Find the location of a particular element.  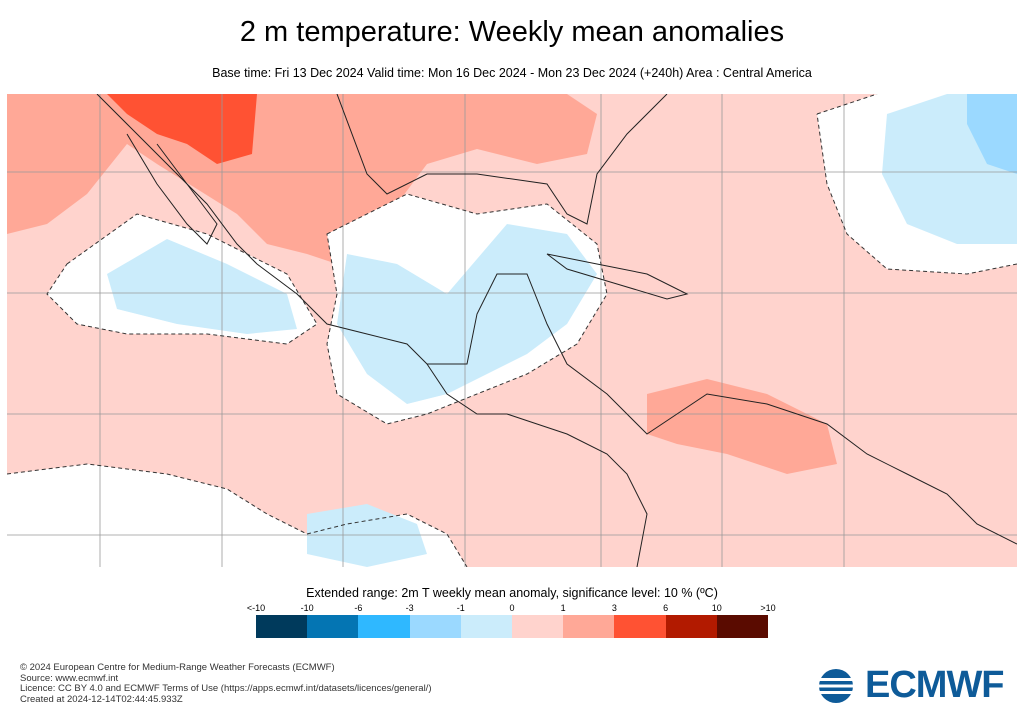

legend-tick-label: -6 is located at coordinates (358, 608).